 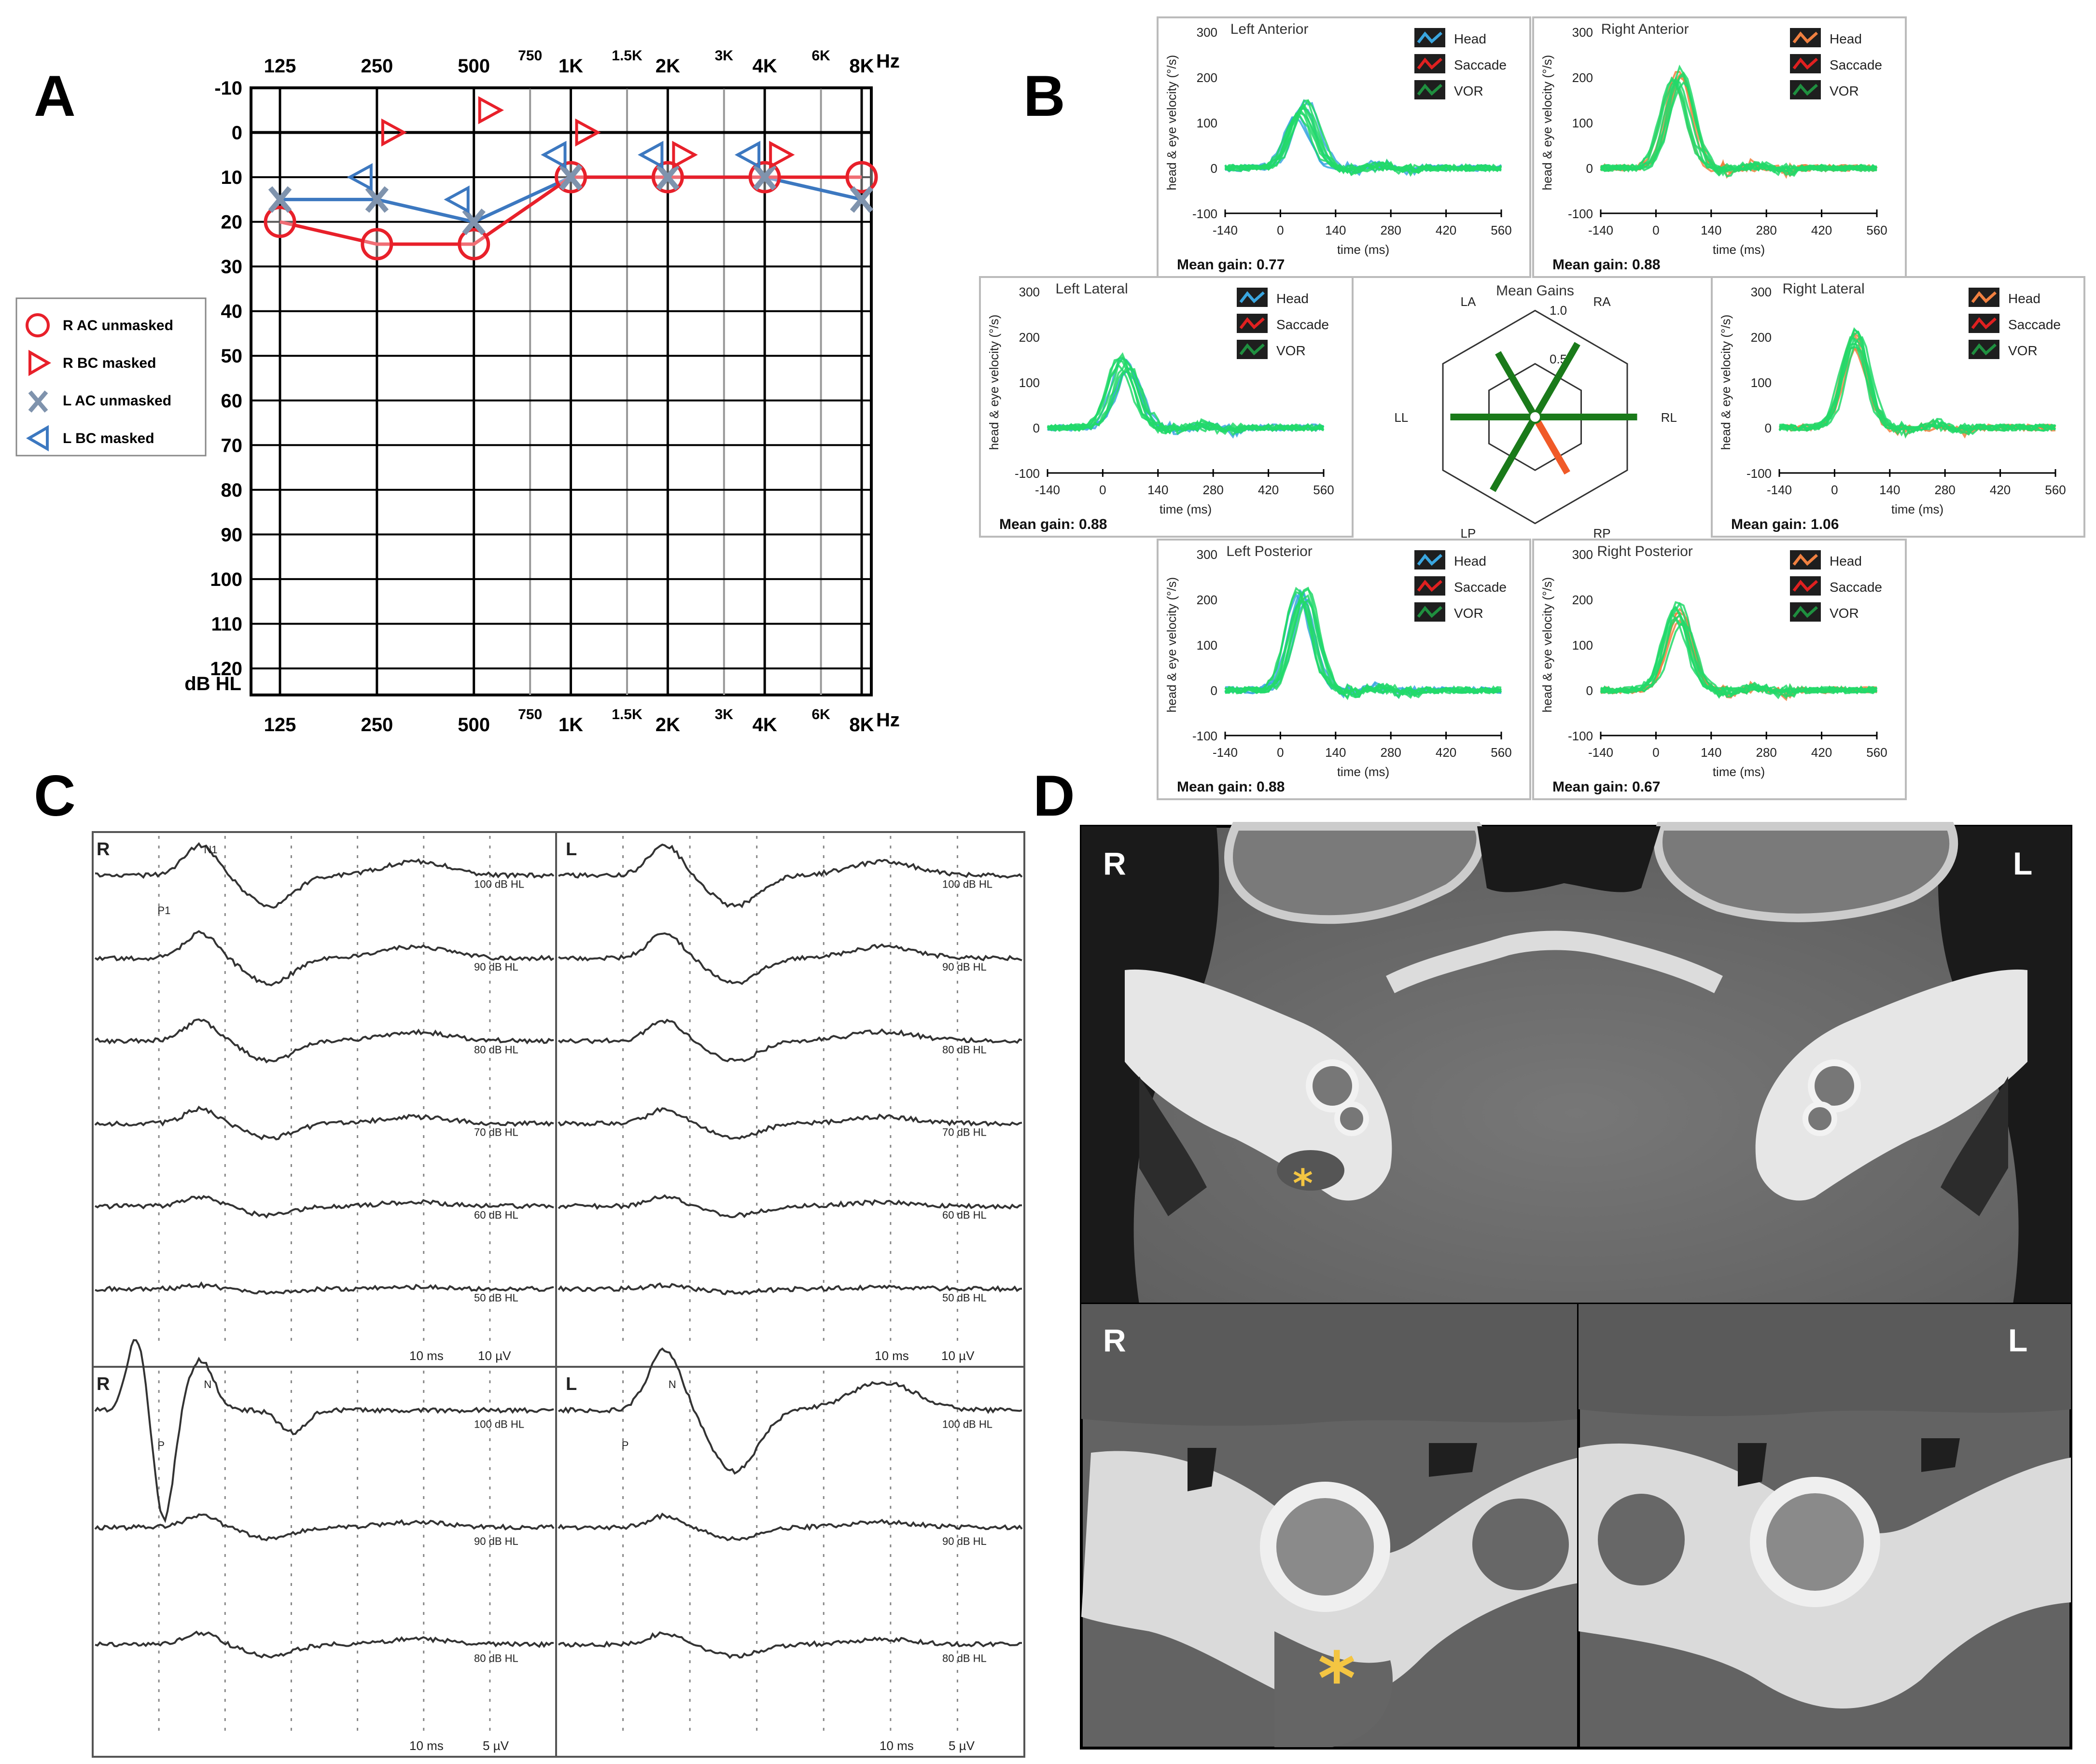 I want to click on freq-top-label: 3K, so click(x=724, y=56).